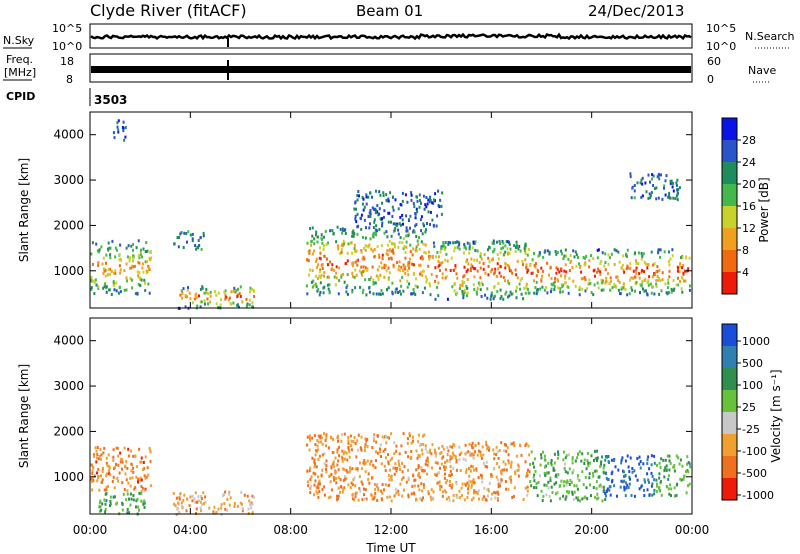 The image size is (800, 554). I want to click on x-tick-label: 20:00, so click(591, 530).